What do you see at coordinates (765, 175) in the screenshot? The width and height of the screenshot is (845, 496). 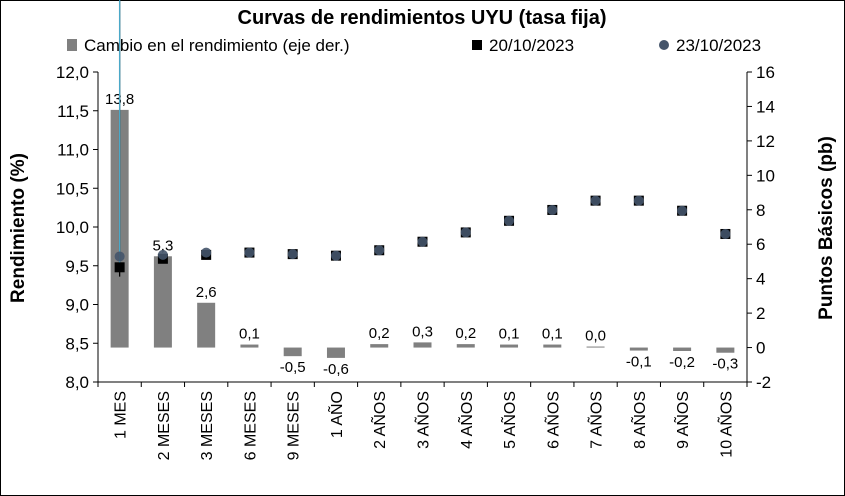 I see `y-tick-label-right: 10` at bounding box center [765, 175].